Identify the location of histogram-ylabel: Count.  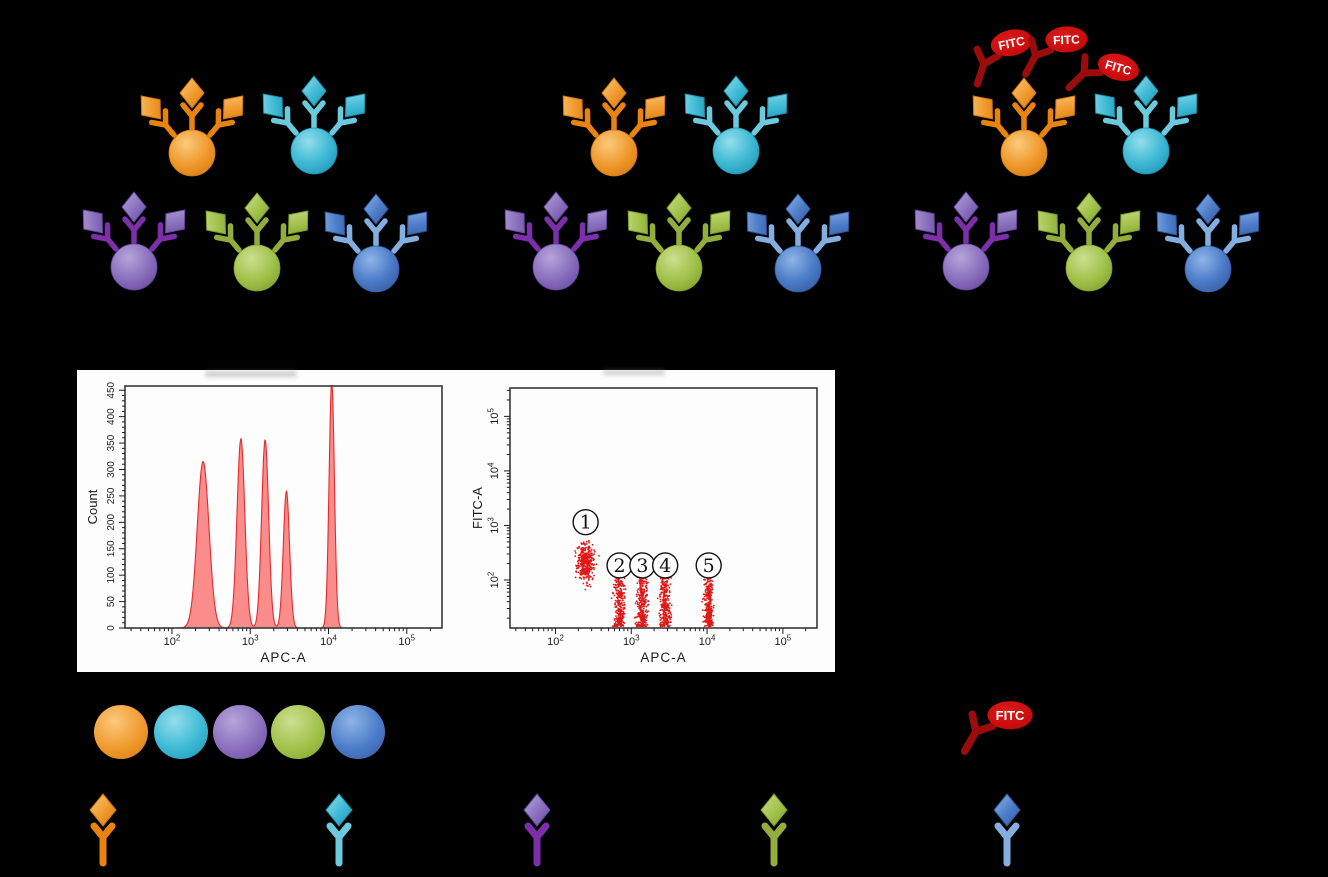
(92, 506).